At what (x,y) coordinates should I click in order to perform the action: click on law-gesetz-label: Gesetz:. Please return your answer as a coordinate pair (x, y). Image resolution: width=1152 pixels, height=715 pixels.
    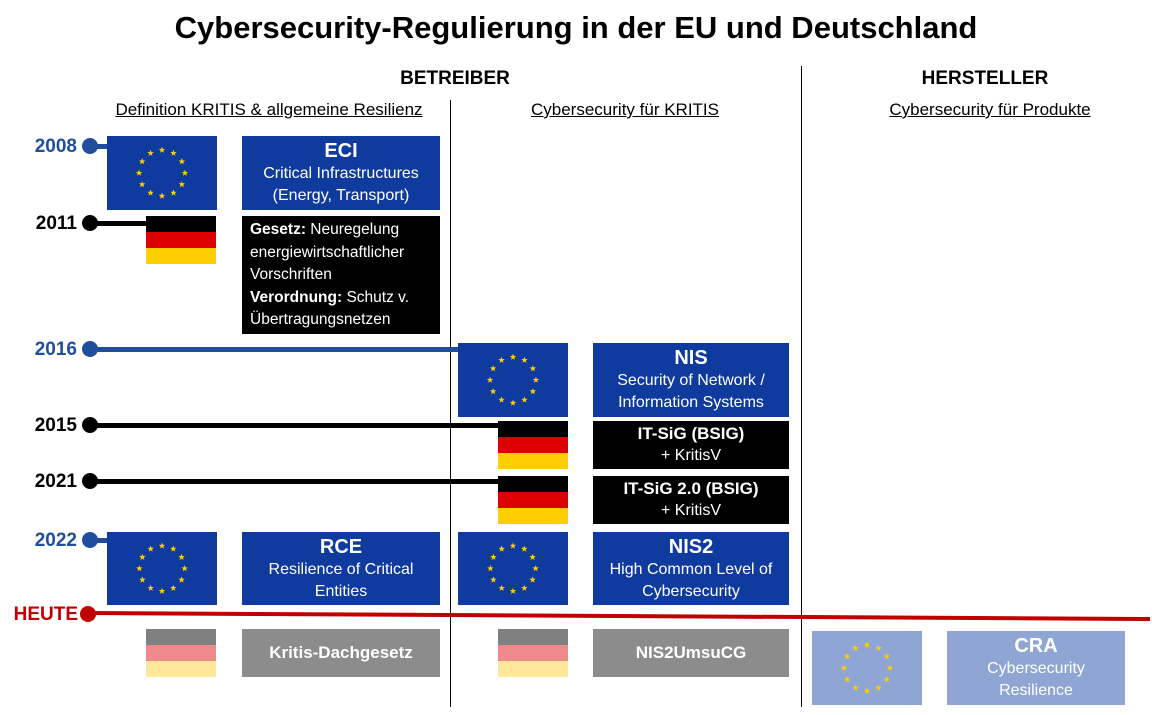
    Looking at the image, I should click on (278, 229).